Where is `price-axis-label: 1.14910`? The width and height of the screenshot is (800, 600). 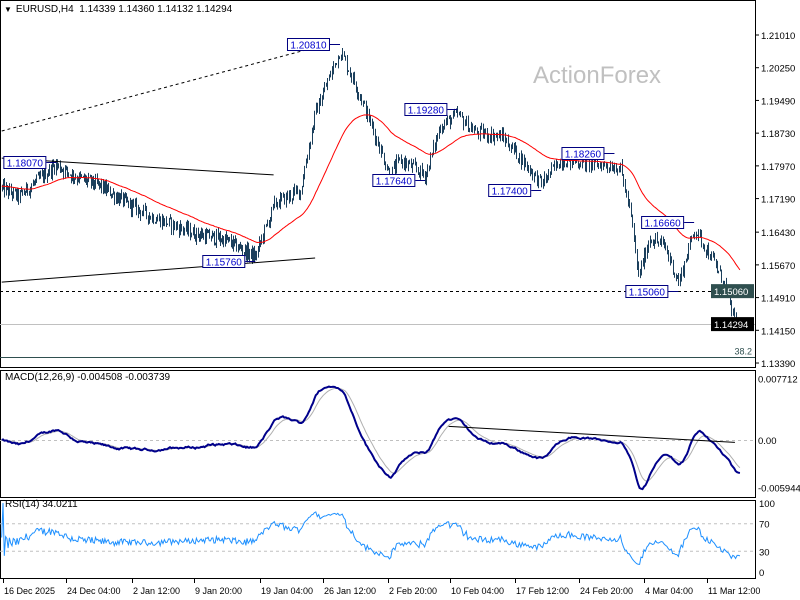
price-axis-label: 1.14910 is located at coordinates (778, 299).